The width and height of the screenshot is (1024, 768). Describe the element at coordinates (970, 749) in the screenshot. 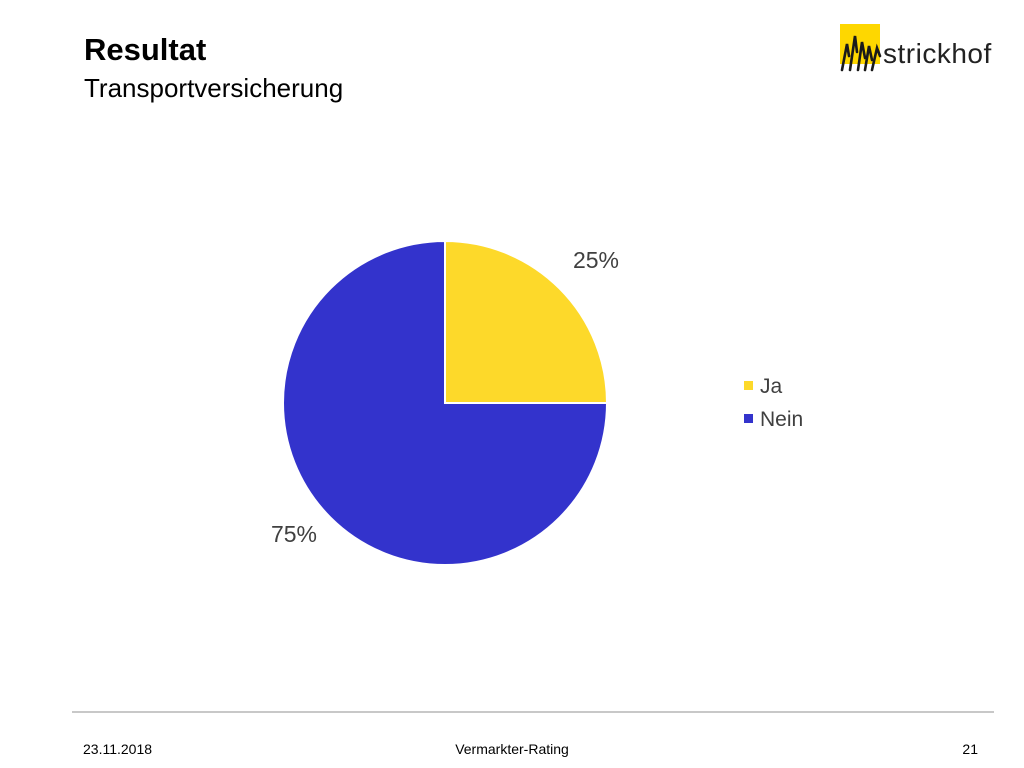

I see `page-number: 21` at that location.